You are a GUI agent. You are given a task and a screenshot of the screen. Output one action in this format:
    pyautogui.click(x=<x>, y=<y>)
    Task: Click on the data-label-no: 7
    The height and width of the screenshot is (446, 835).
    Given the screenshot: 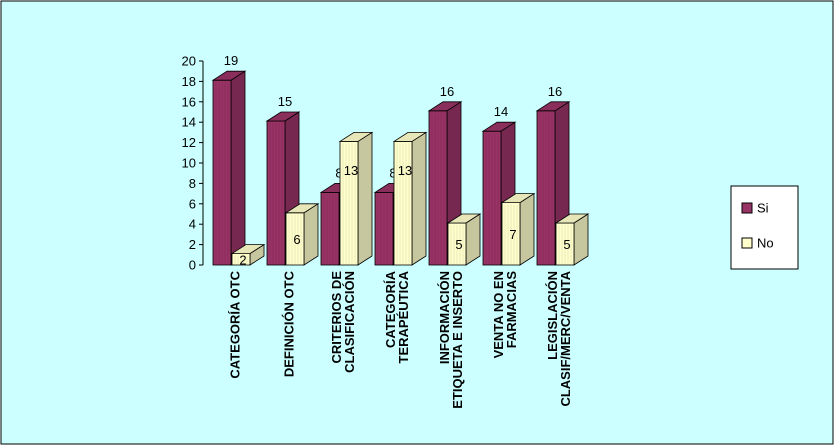 What is the action you would take?
    pyautogui.click(x=512, y=234)
    